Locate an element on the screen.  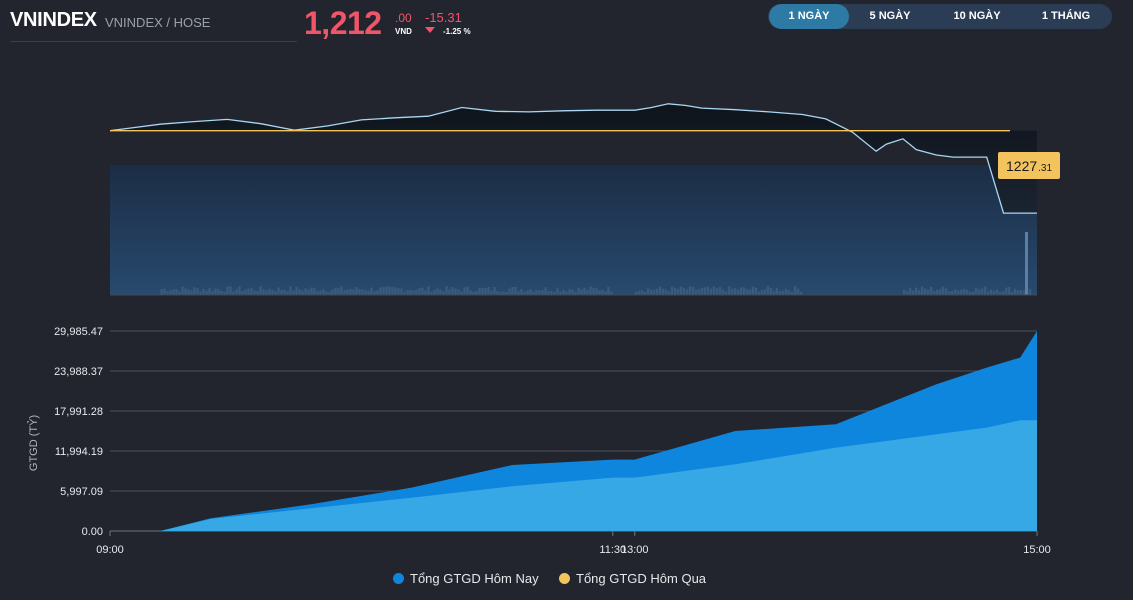
price-integer: 1,212 is located at coordinates (343, 23).